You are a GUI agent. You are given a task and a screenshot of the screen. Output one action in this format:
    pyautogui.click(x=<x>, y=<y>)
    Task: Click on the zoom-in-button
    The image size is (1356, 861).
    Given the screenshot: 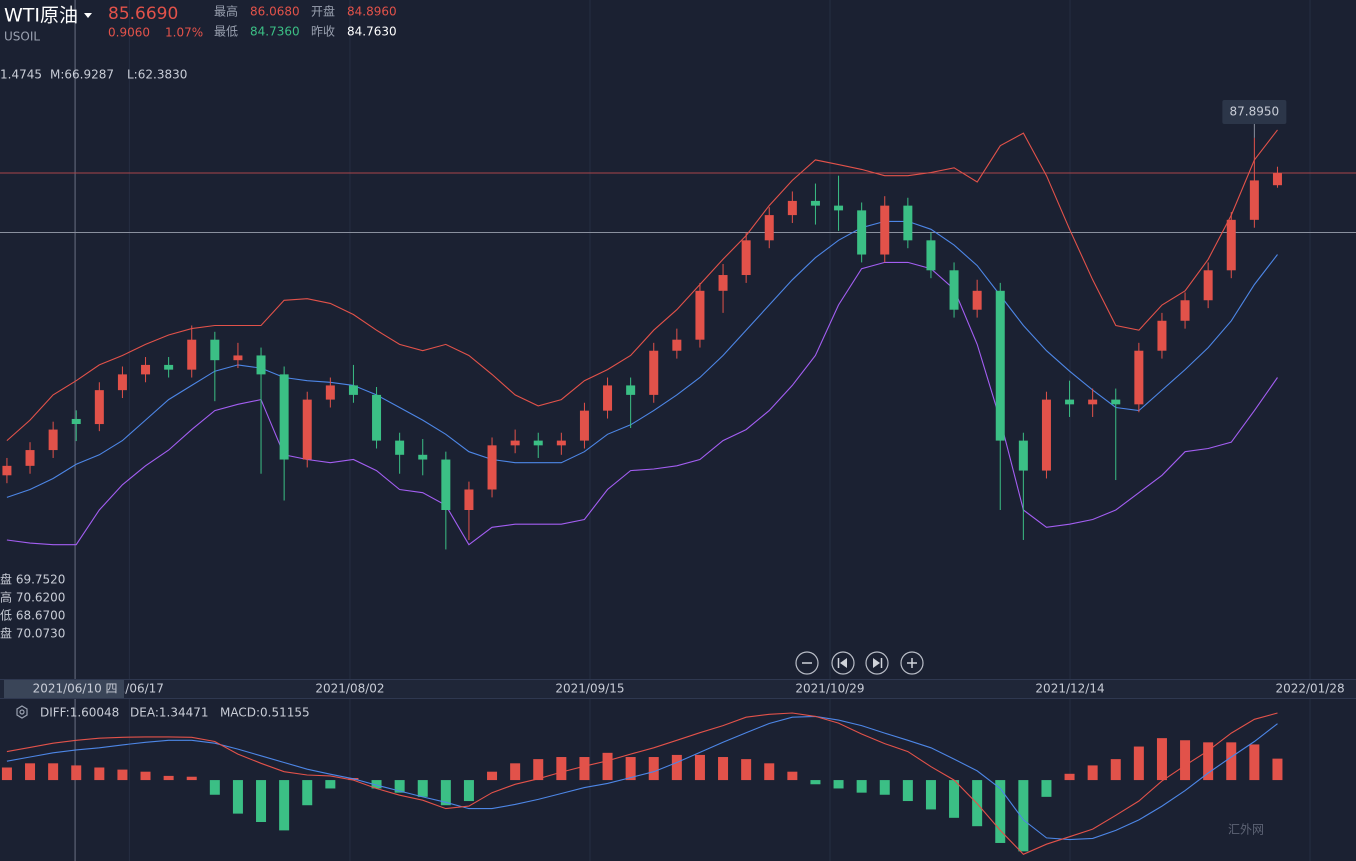 What is the action you would take?
    pyautogui.click(x=912, y=663)
    